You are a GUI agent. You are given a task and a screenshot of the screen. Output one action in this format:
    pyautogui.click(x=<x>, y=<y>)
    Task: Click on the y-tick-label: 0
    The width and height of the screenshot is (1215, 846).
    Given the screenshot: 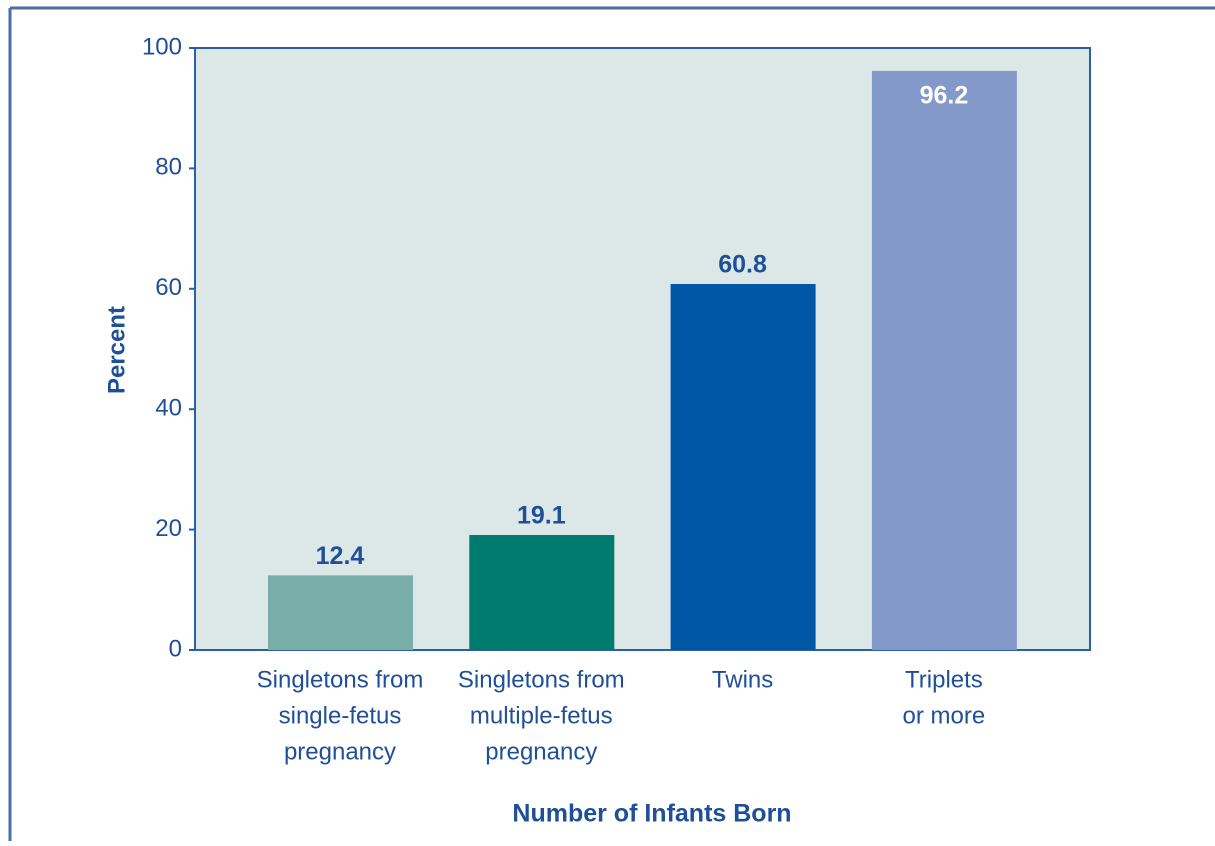 What is the action you would take?
    pyautogui.click(x=175, y=648)
    